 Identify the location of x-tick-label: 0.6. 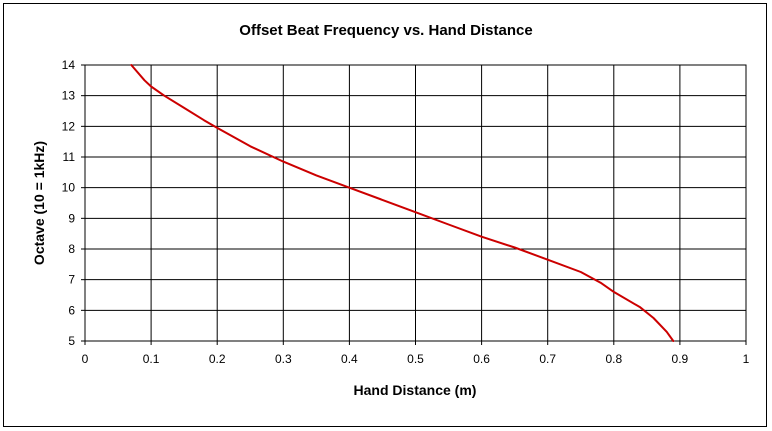
(481, 359).